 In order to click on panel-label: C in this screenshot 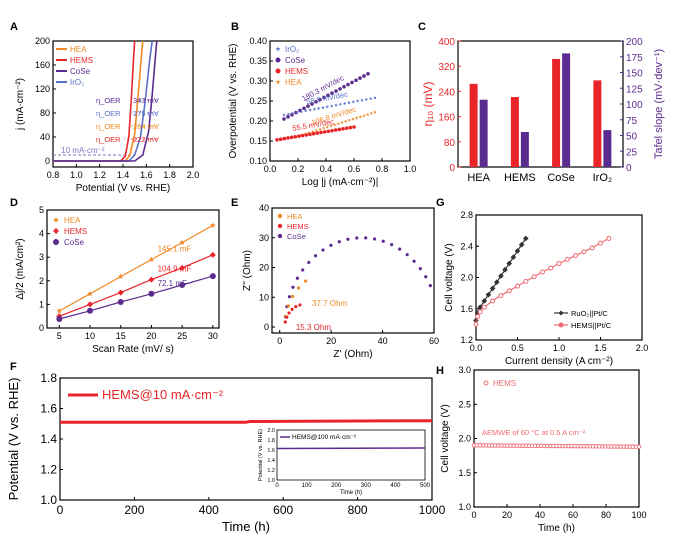, I will do `click(422, 27)`.